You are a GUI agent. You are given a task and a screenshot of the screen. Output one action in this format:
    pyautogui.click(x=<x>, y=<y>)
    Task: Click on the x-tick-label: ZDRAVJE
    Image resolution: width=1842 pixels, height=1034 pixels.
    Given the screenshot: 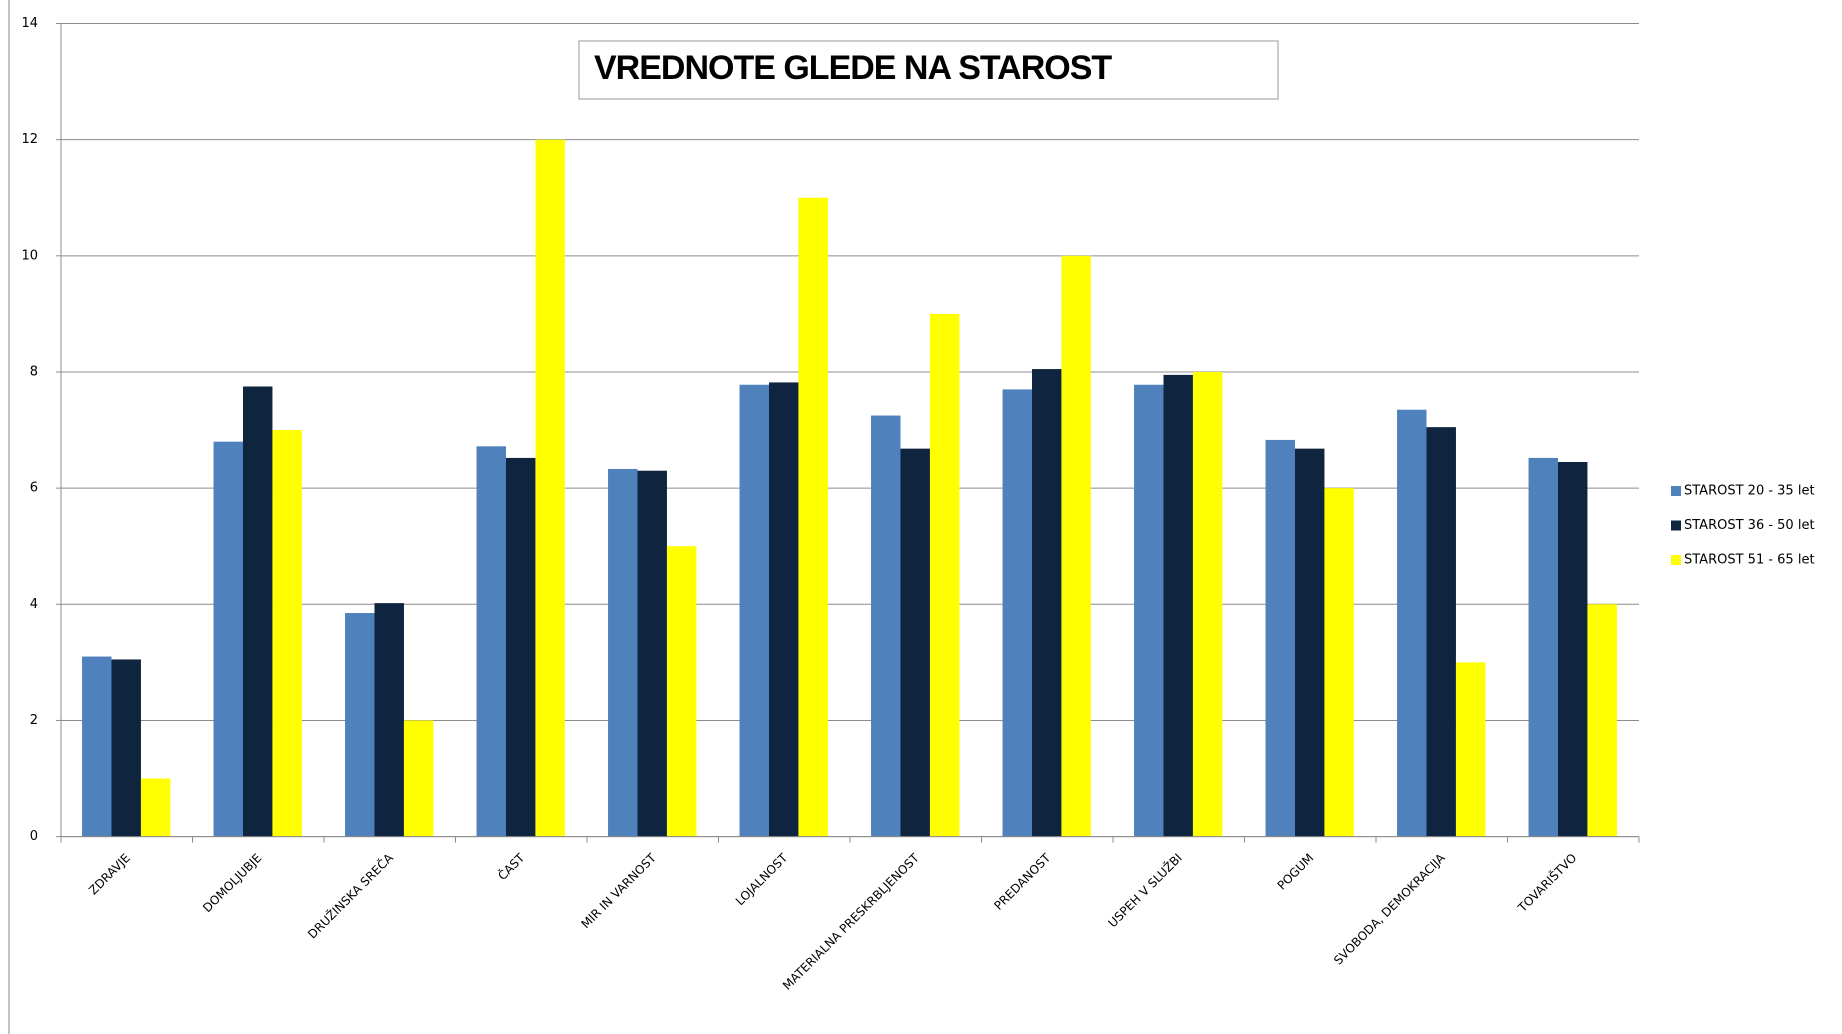 What is the action you would take?
    pyautogui.click(x=109, y=874)
    